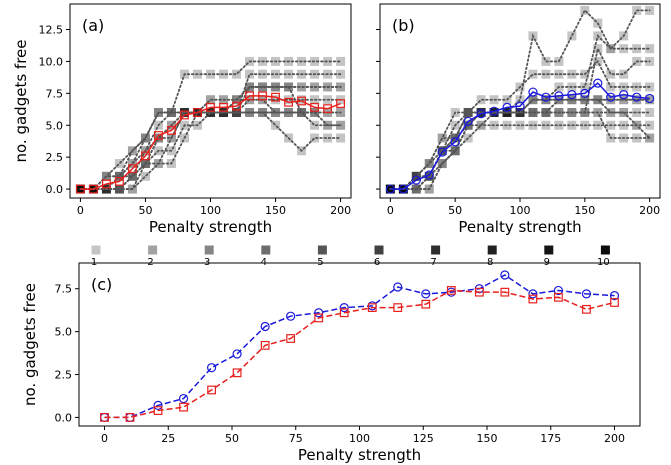 The width and height of the screenshot is (671, 465). I want to click on count-legend: 1 2 3 4 5 6 7 8 9 10, so click(350, 256).